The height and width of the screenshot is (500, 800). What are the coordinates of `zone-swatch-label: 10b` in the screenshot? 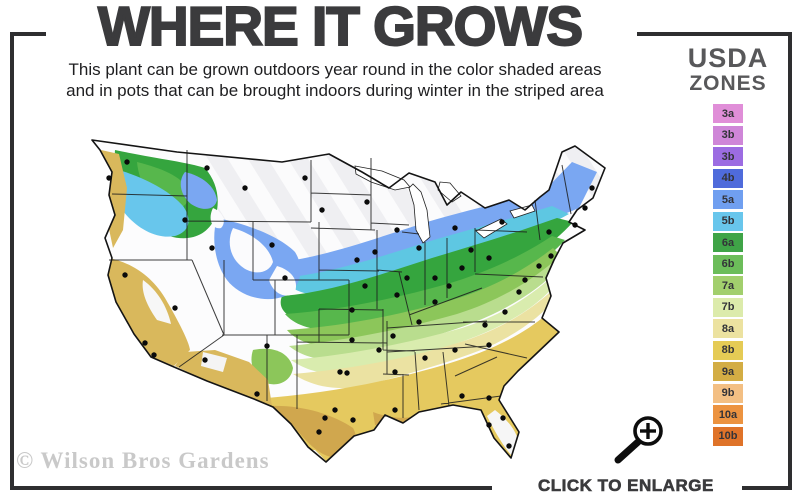 It's located at (728, 436).